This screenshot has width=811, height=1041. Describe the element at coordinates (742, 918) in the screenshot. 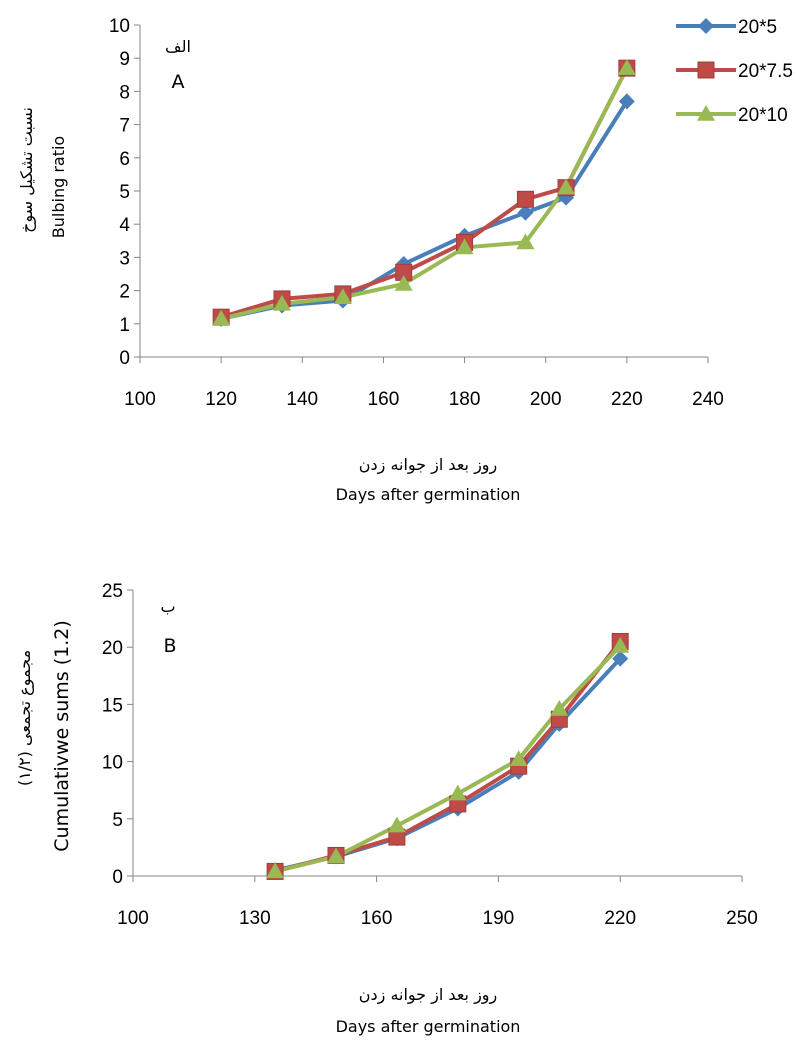

I see `chart-b-x-tick-label: 250` at that location.